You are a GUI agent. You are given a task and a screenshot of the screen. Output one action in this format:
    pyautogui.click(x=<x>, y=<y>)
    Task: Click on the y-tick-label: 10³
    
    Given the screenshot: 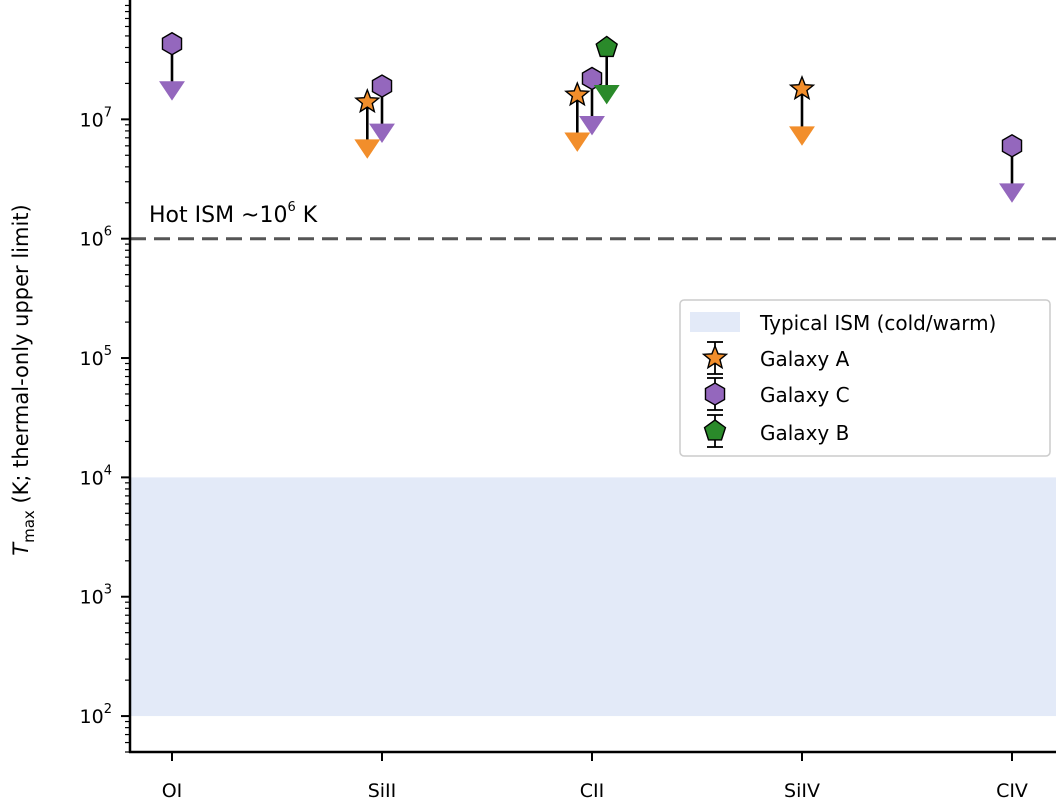 What is the action you would take?
    pyautogui.click(x=96, y=596)
    